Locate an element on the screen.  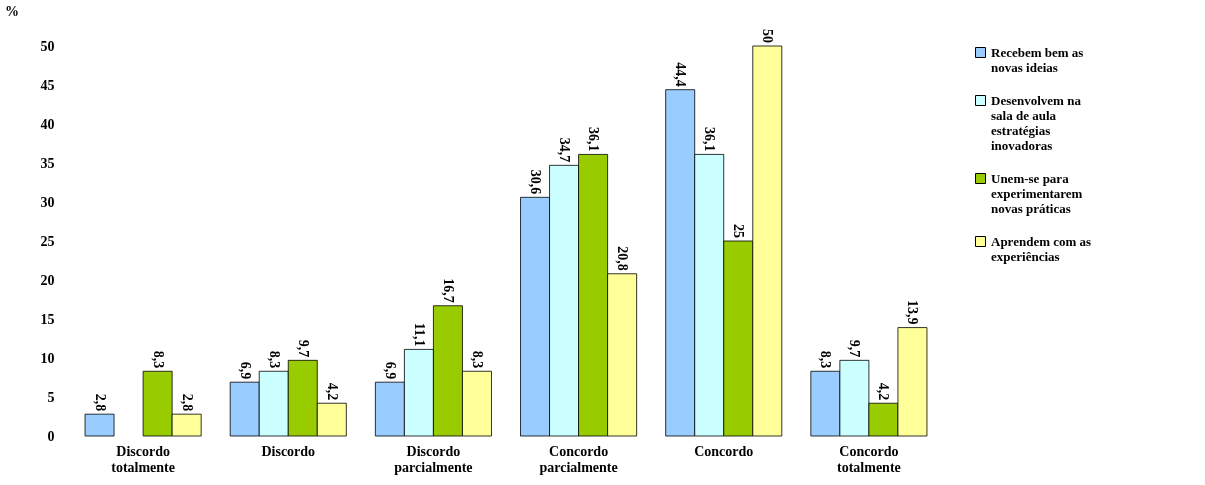
y-tick-label: 40 is located at coordinates (47, 124).